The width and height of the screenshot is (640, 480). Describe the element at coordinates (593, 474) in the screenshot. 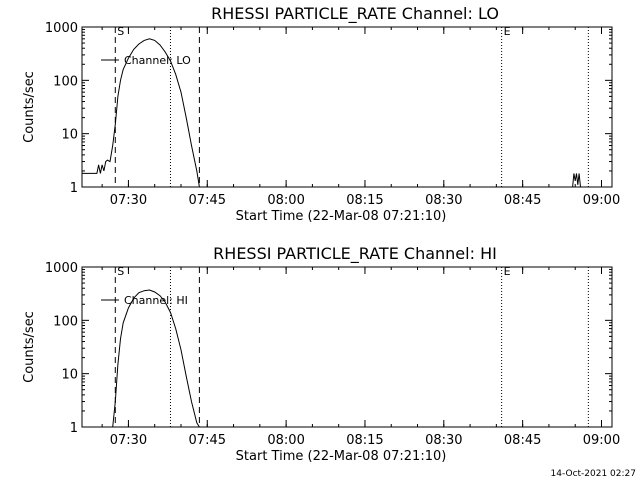

I see `generated-timestamp: 14-Oct-2021 02:27` at that location.